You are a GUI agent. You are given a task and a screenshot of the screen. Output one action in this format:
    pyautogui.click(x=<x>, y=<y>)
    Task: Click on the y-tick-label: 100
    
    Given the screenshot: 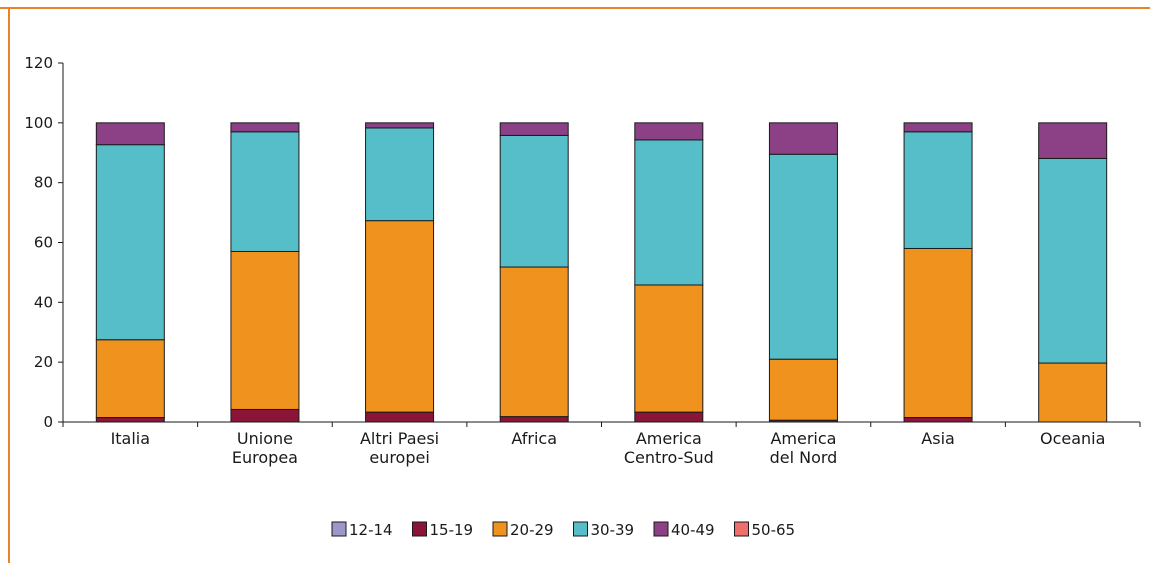 What is the action you would take?
    pyautogui.click(x=38, y=123)
    